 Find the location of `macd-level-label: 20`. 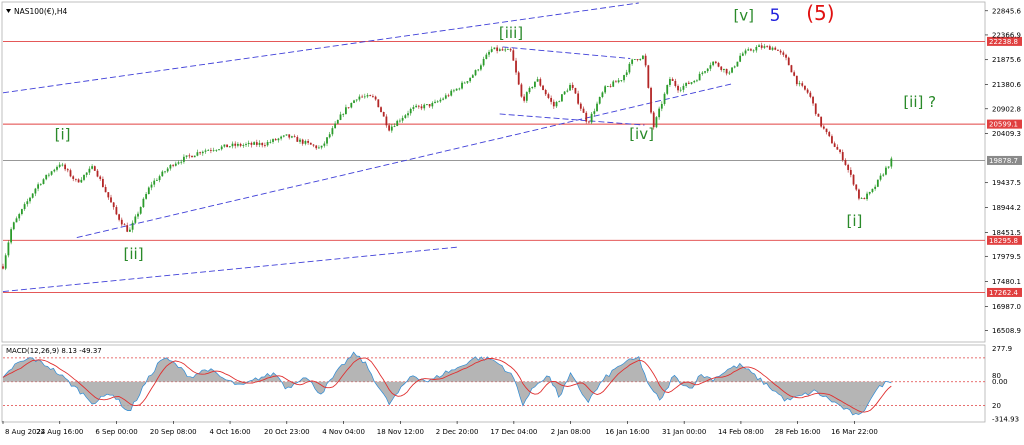

macd-level-label: 20 is located at coordinates (996, 406).